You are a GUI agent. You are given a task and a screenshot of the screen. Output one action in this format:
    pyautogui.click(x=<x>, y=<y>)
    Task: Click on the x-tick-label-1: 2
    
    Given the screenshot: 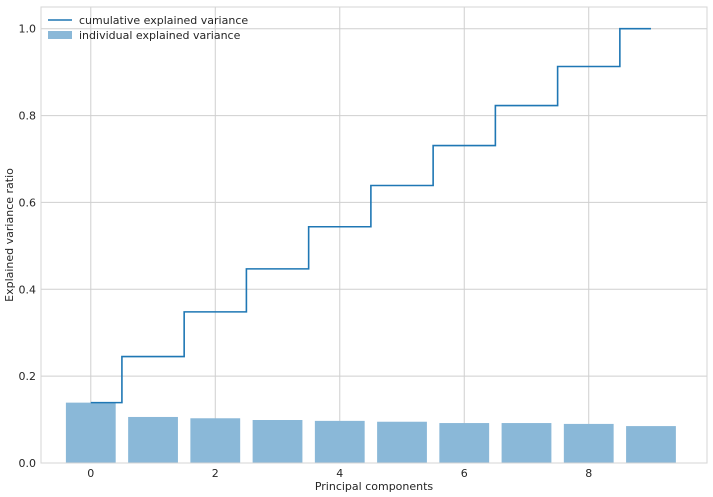 What is the action you would take?
    pyautogui.click(x=215, y=473)
    